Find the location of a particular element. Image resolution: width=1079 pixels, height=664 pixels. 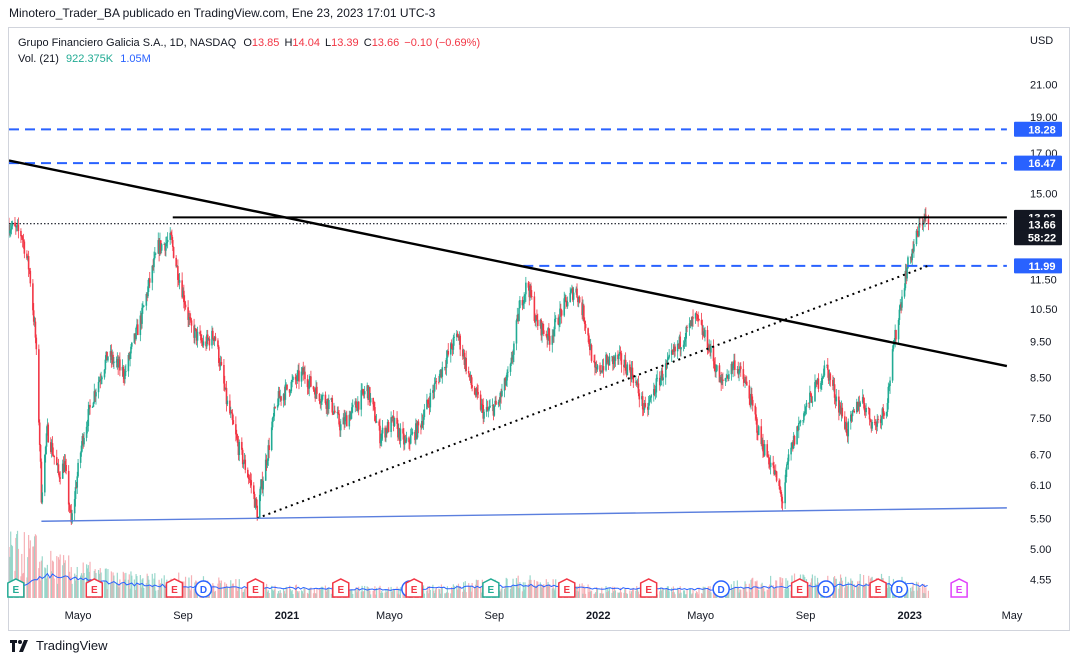

time-tick-label: Mayo is located at coordinates (389, 616).